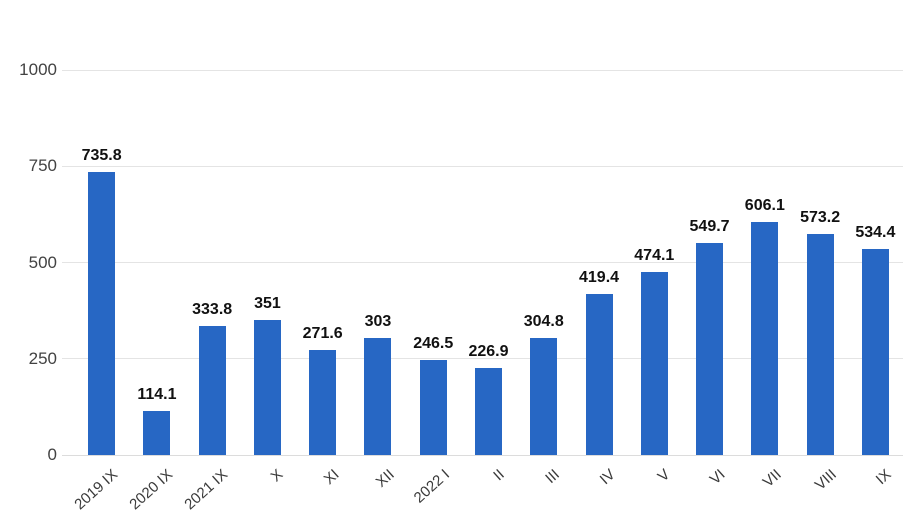 This screenshot has height=531, width=918. What do you see at coordinates (322, 334) in the screenshot?
I see `bar-value-label: 271.6` at bounding box center [322, 334].